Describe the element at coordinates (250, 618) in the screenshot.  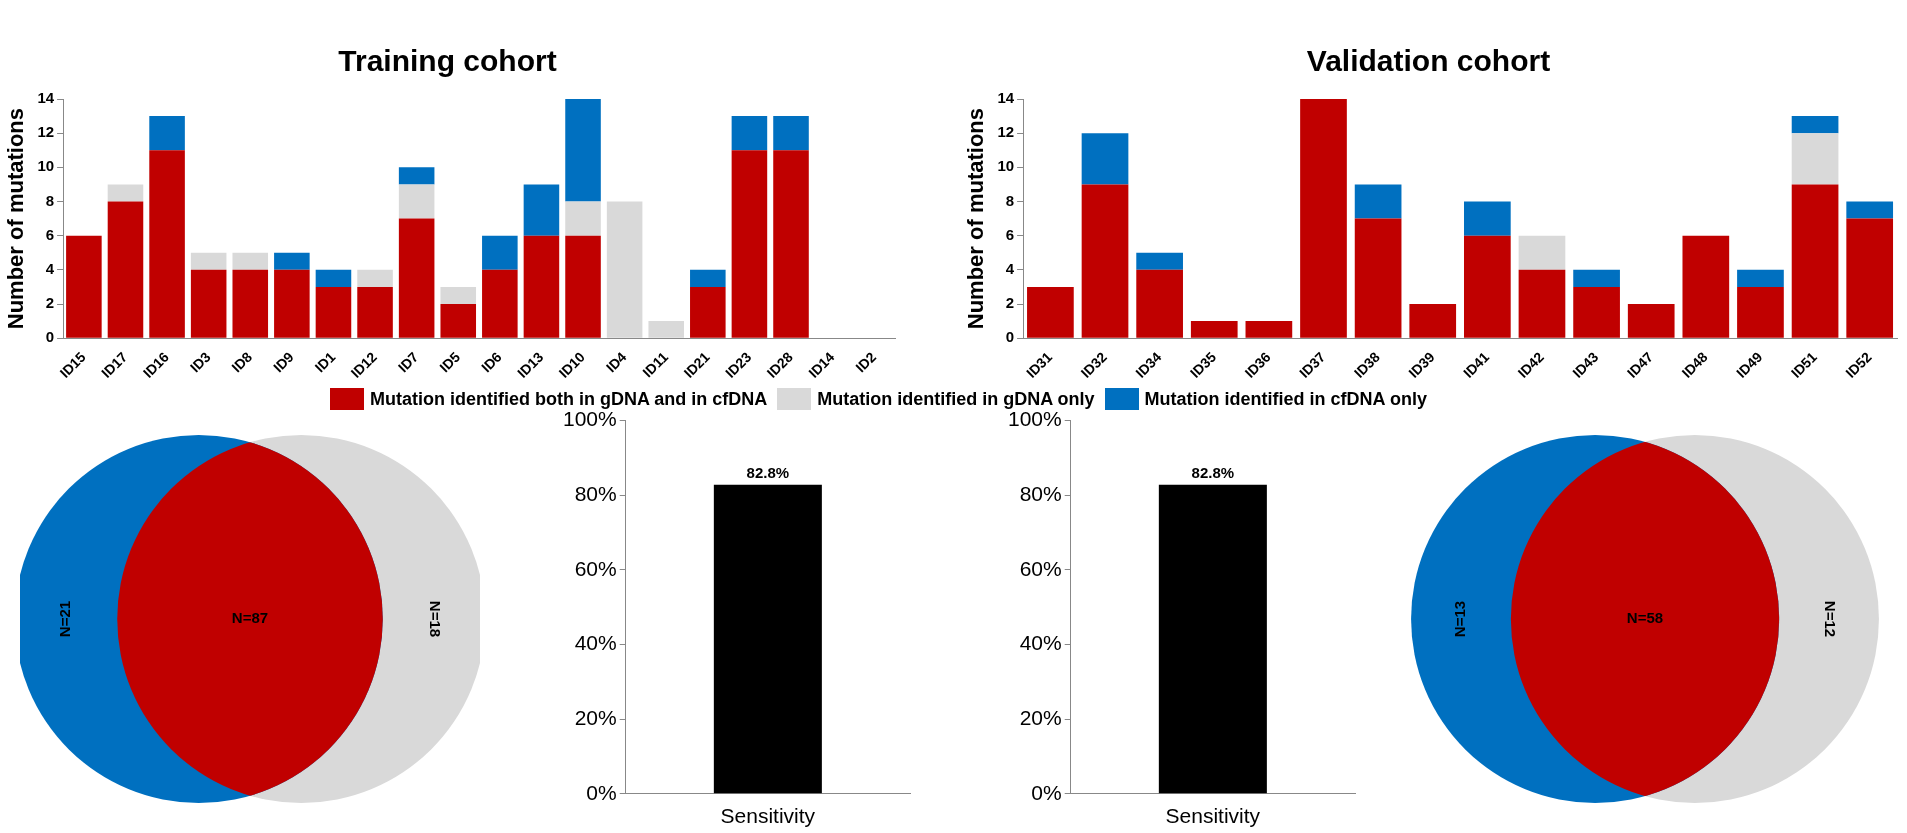
I see `data-label: N=87` at that location.